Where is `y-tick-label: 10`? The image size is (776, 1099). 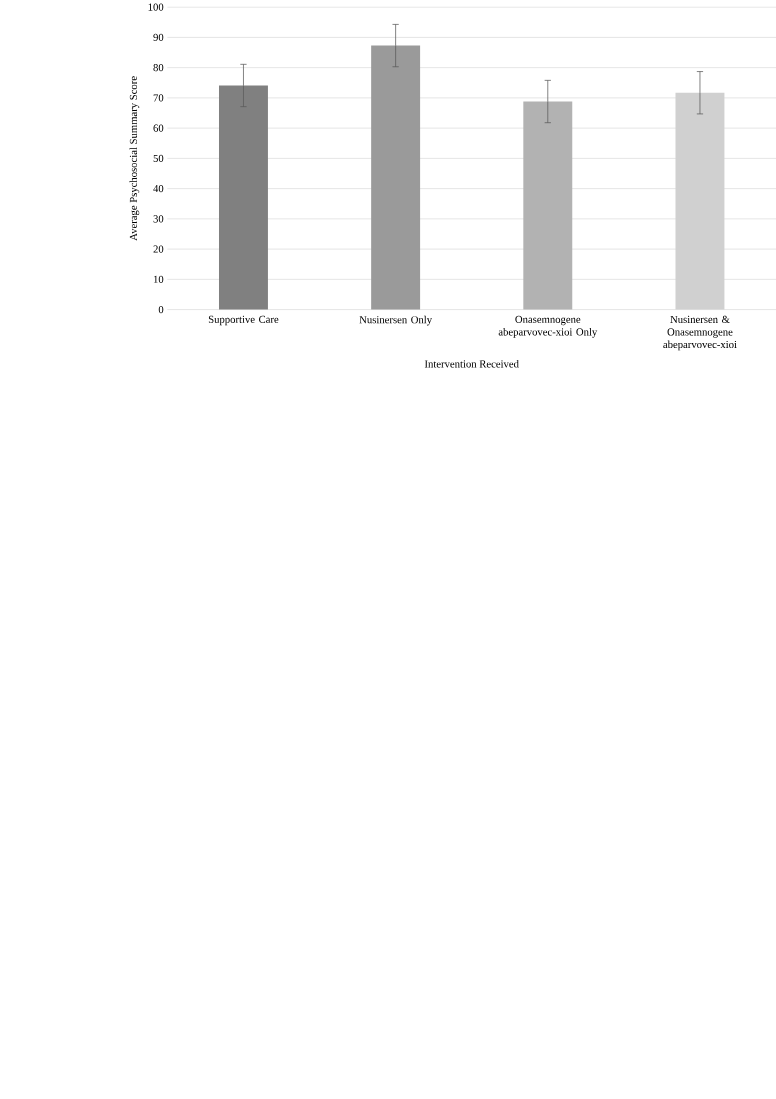 y-tick-label: 10 is located at coordinates (158, 279).